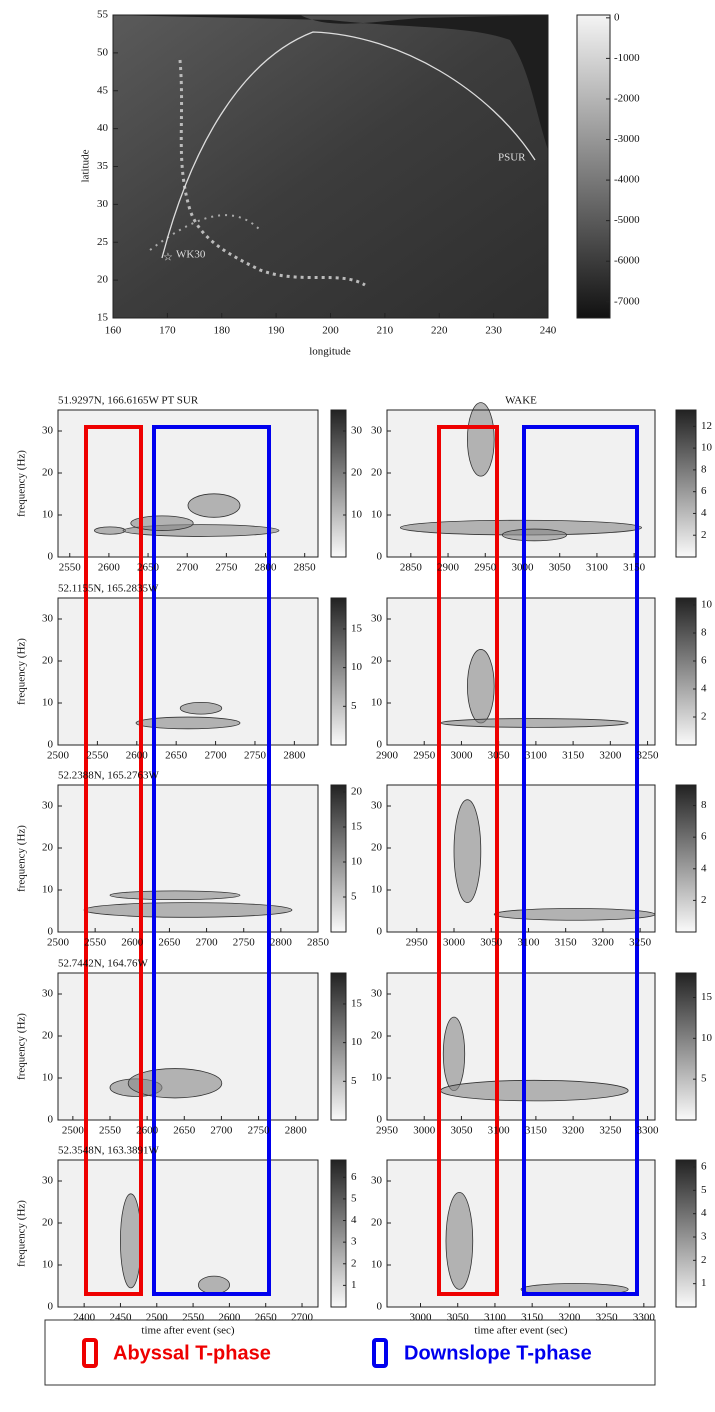 The image size is (715, 1412). I want to click on colorbar-tick-label: 6, so click(704, 491).